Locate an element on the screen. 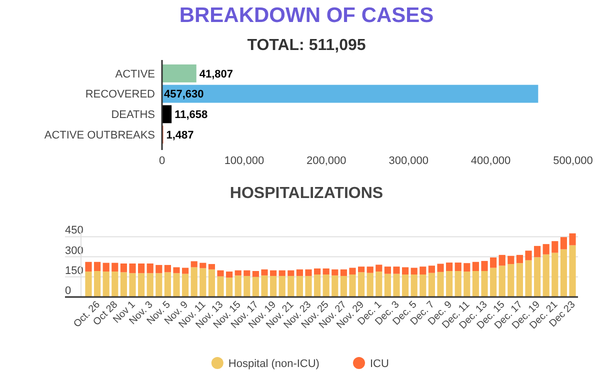 This screenshot has height=375, width=613. y-tick-label: RECOVERED is located at coordinates (120, 94).